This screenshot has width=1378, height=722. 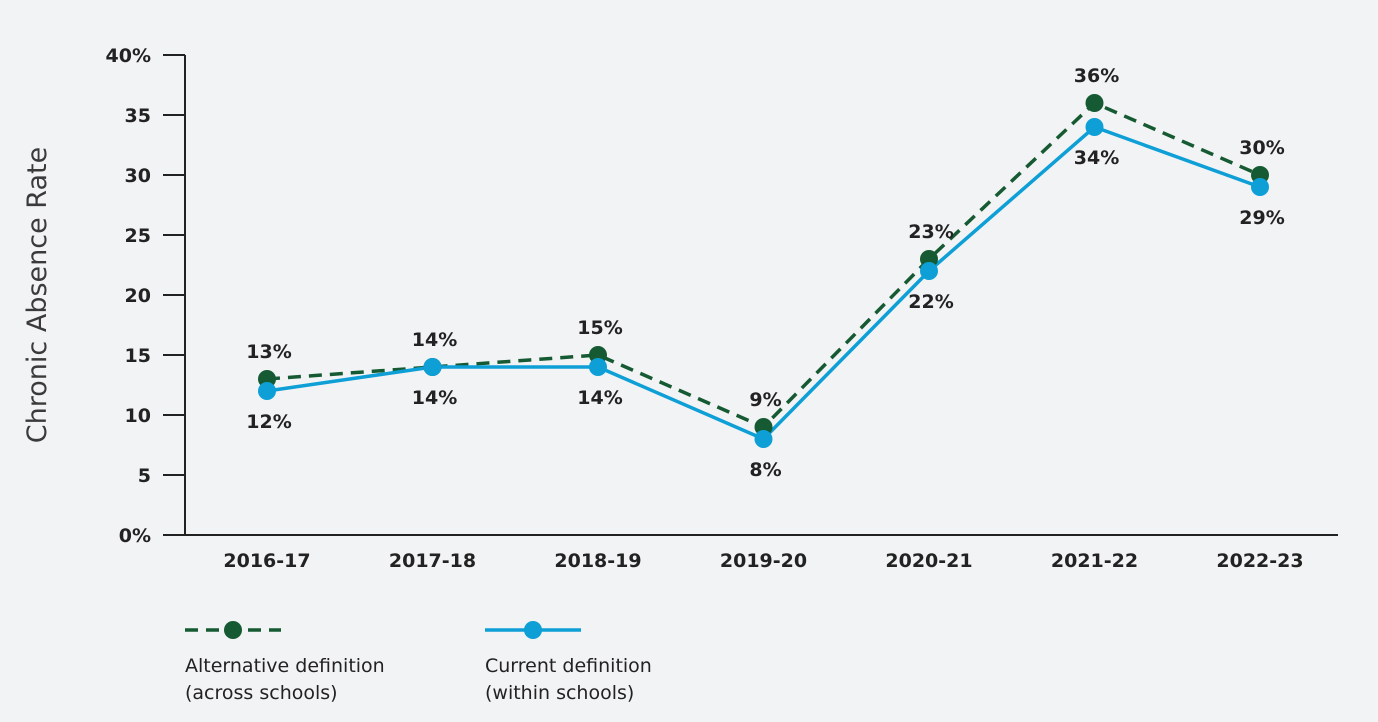 I want to click on y-tick-label: 15, so click(x=138, y=356).